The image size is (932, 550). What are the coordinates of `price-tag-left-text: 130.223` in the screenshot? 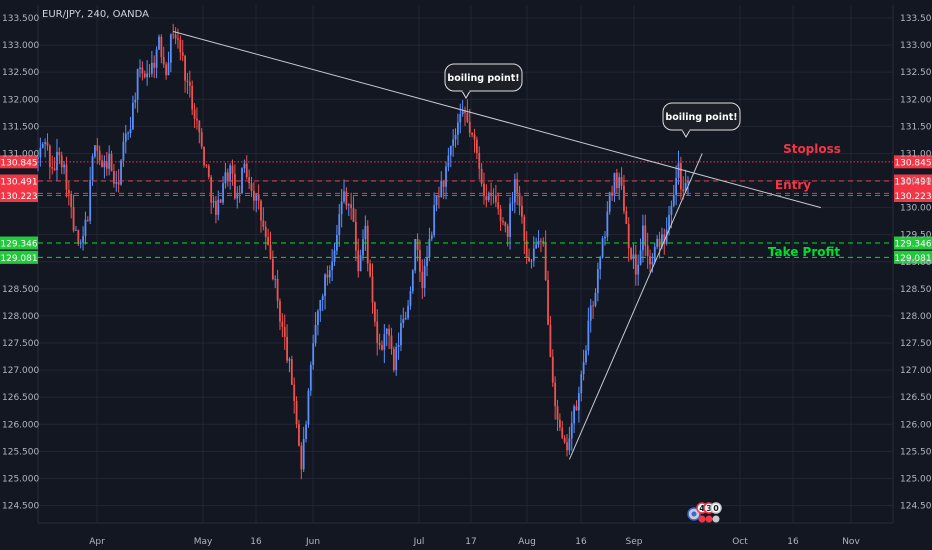 It's located at (18, 197).